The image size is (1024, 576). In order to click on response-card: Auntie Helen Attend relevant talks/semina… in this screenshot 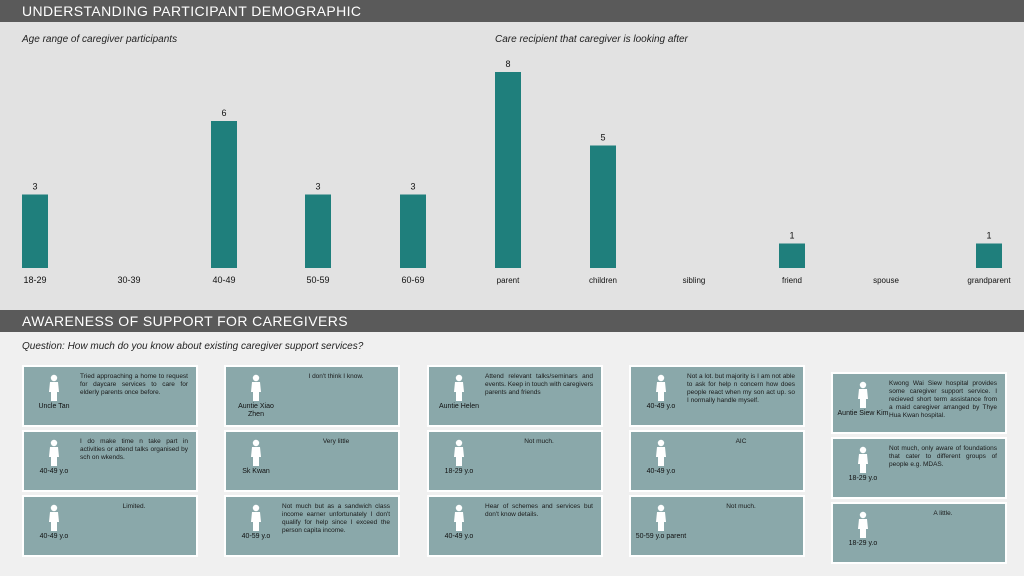, I will do `click(515, 396)`.